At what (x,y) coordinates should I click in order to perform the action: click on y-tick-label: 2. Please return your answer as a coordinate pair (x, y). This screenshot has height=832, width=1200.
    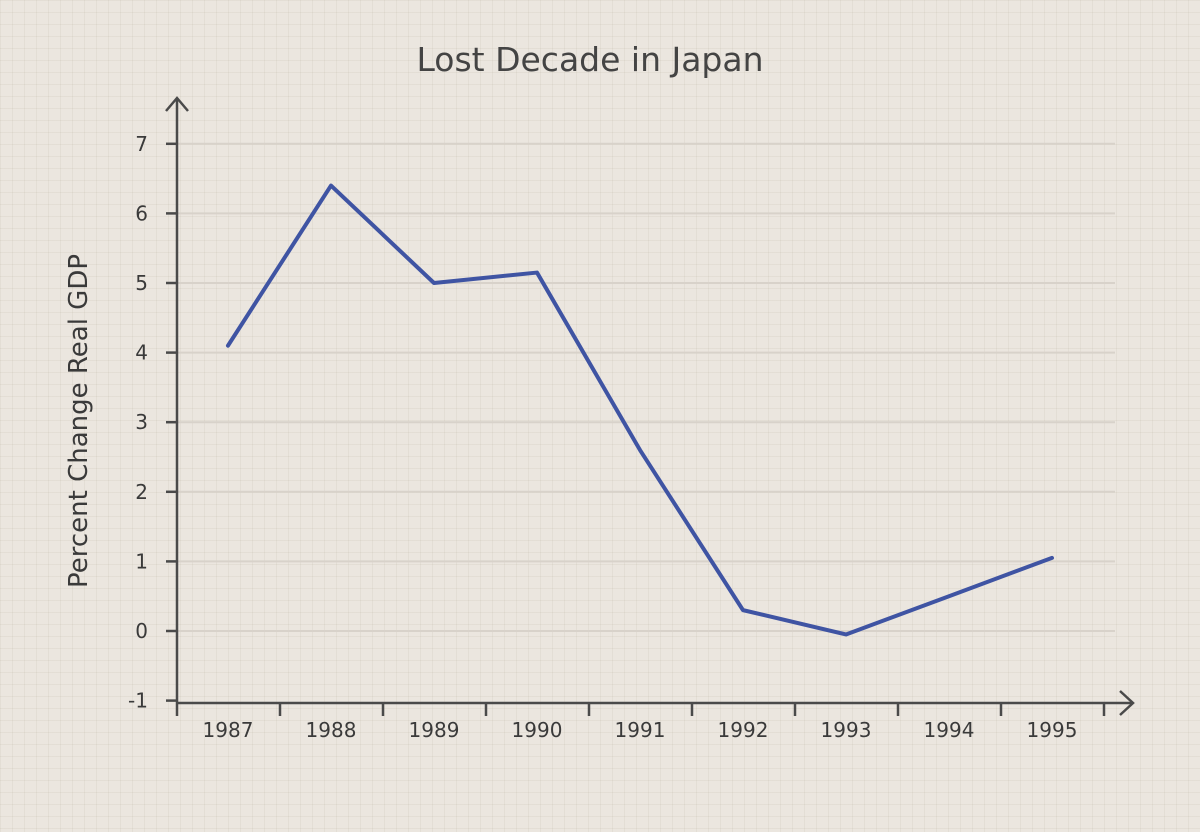
    Looking at the image, I should click on (141, 492).